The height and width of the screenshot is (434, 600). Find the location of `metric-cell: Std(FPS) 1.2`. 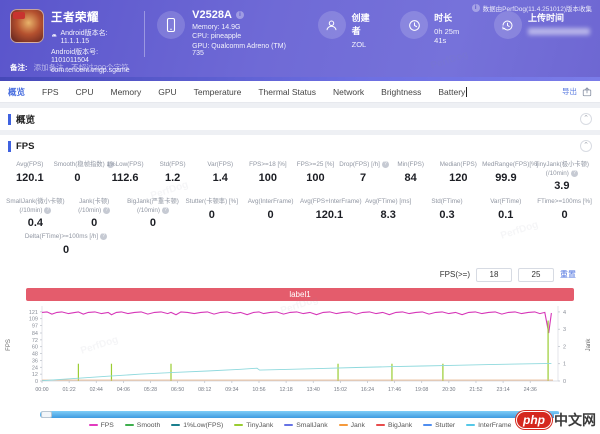

metric-cell: Std(FPS) 1.2 is located at coordinates (173, 176).